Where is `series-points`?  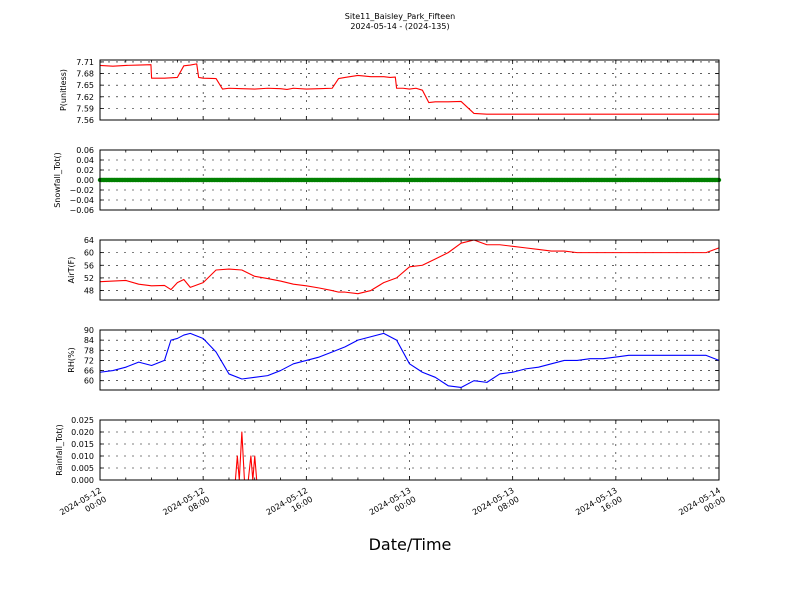 series-points is located at coordinates (409, 180).